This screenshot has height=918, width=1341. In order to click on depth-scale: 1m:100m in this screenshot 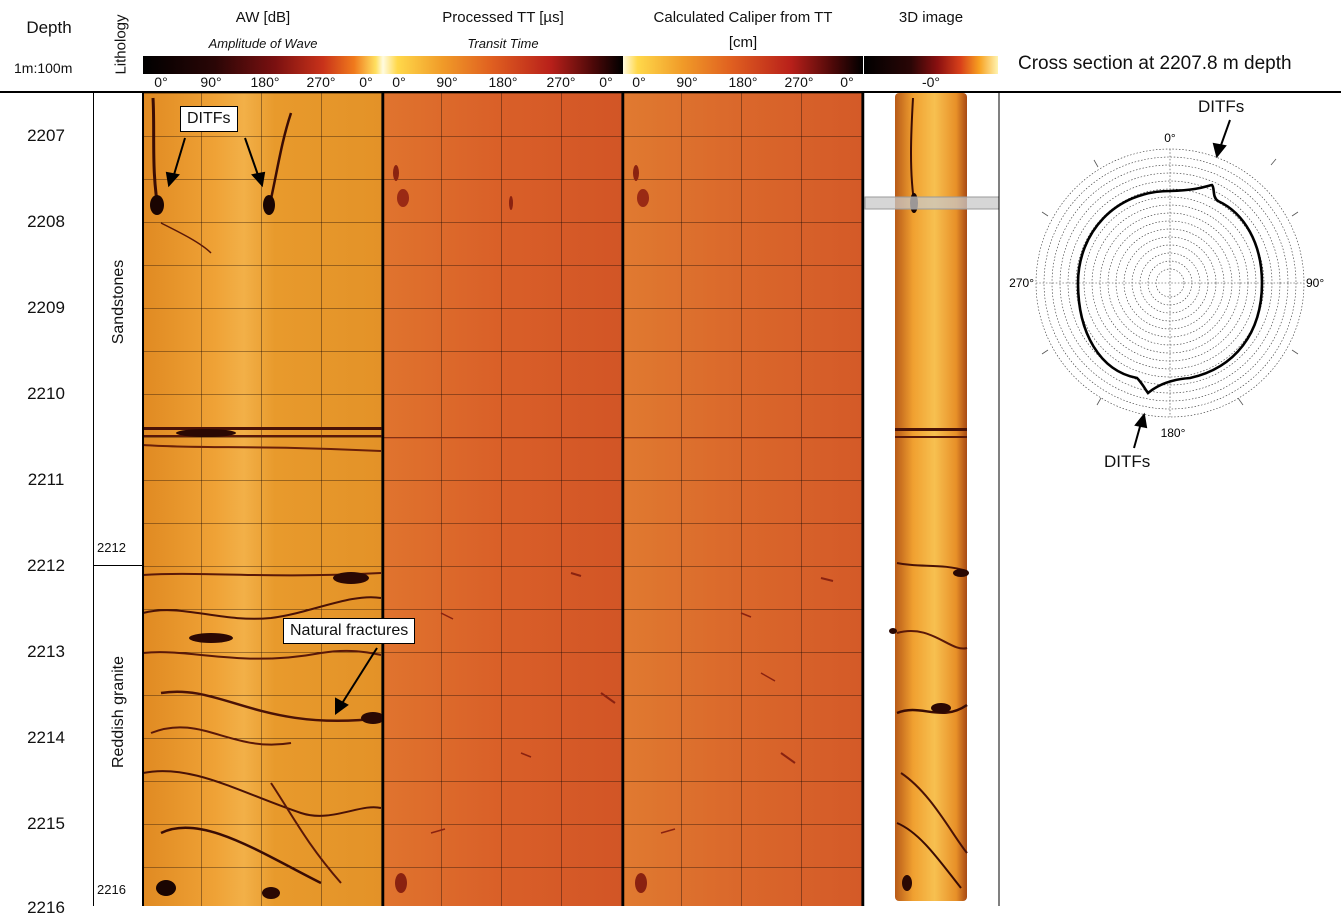, I will do `click(43, 68)`.